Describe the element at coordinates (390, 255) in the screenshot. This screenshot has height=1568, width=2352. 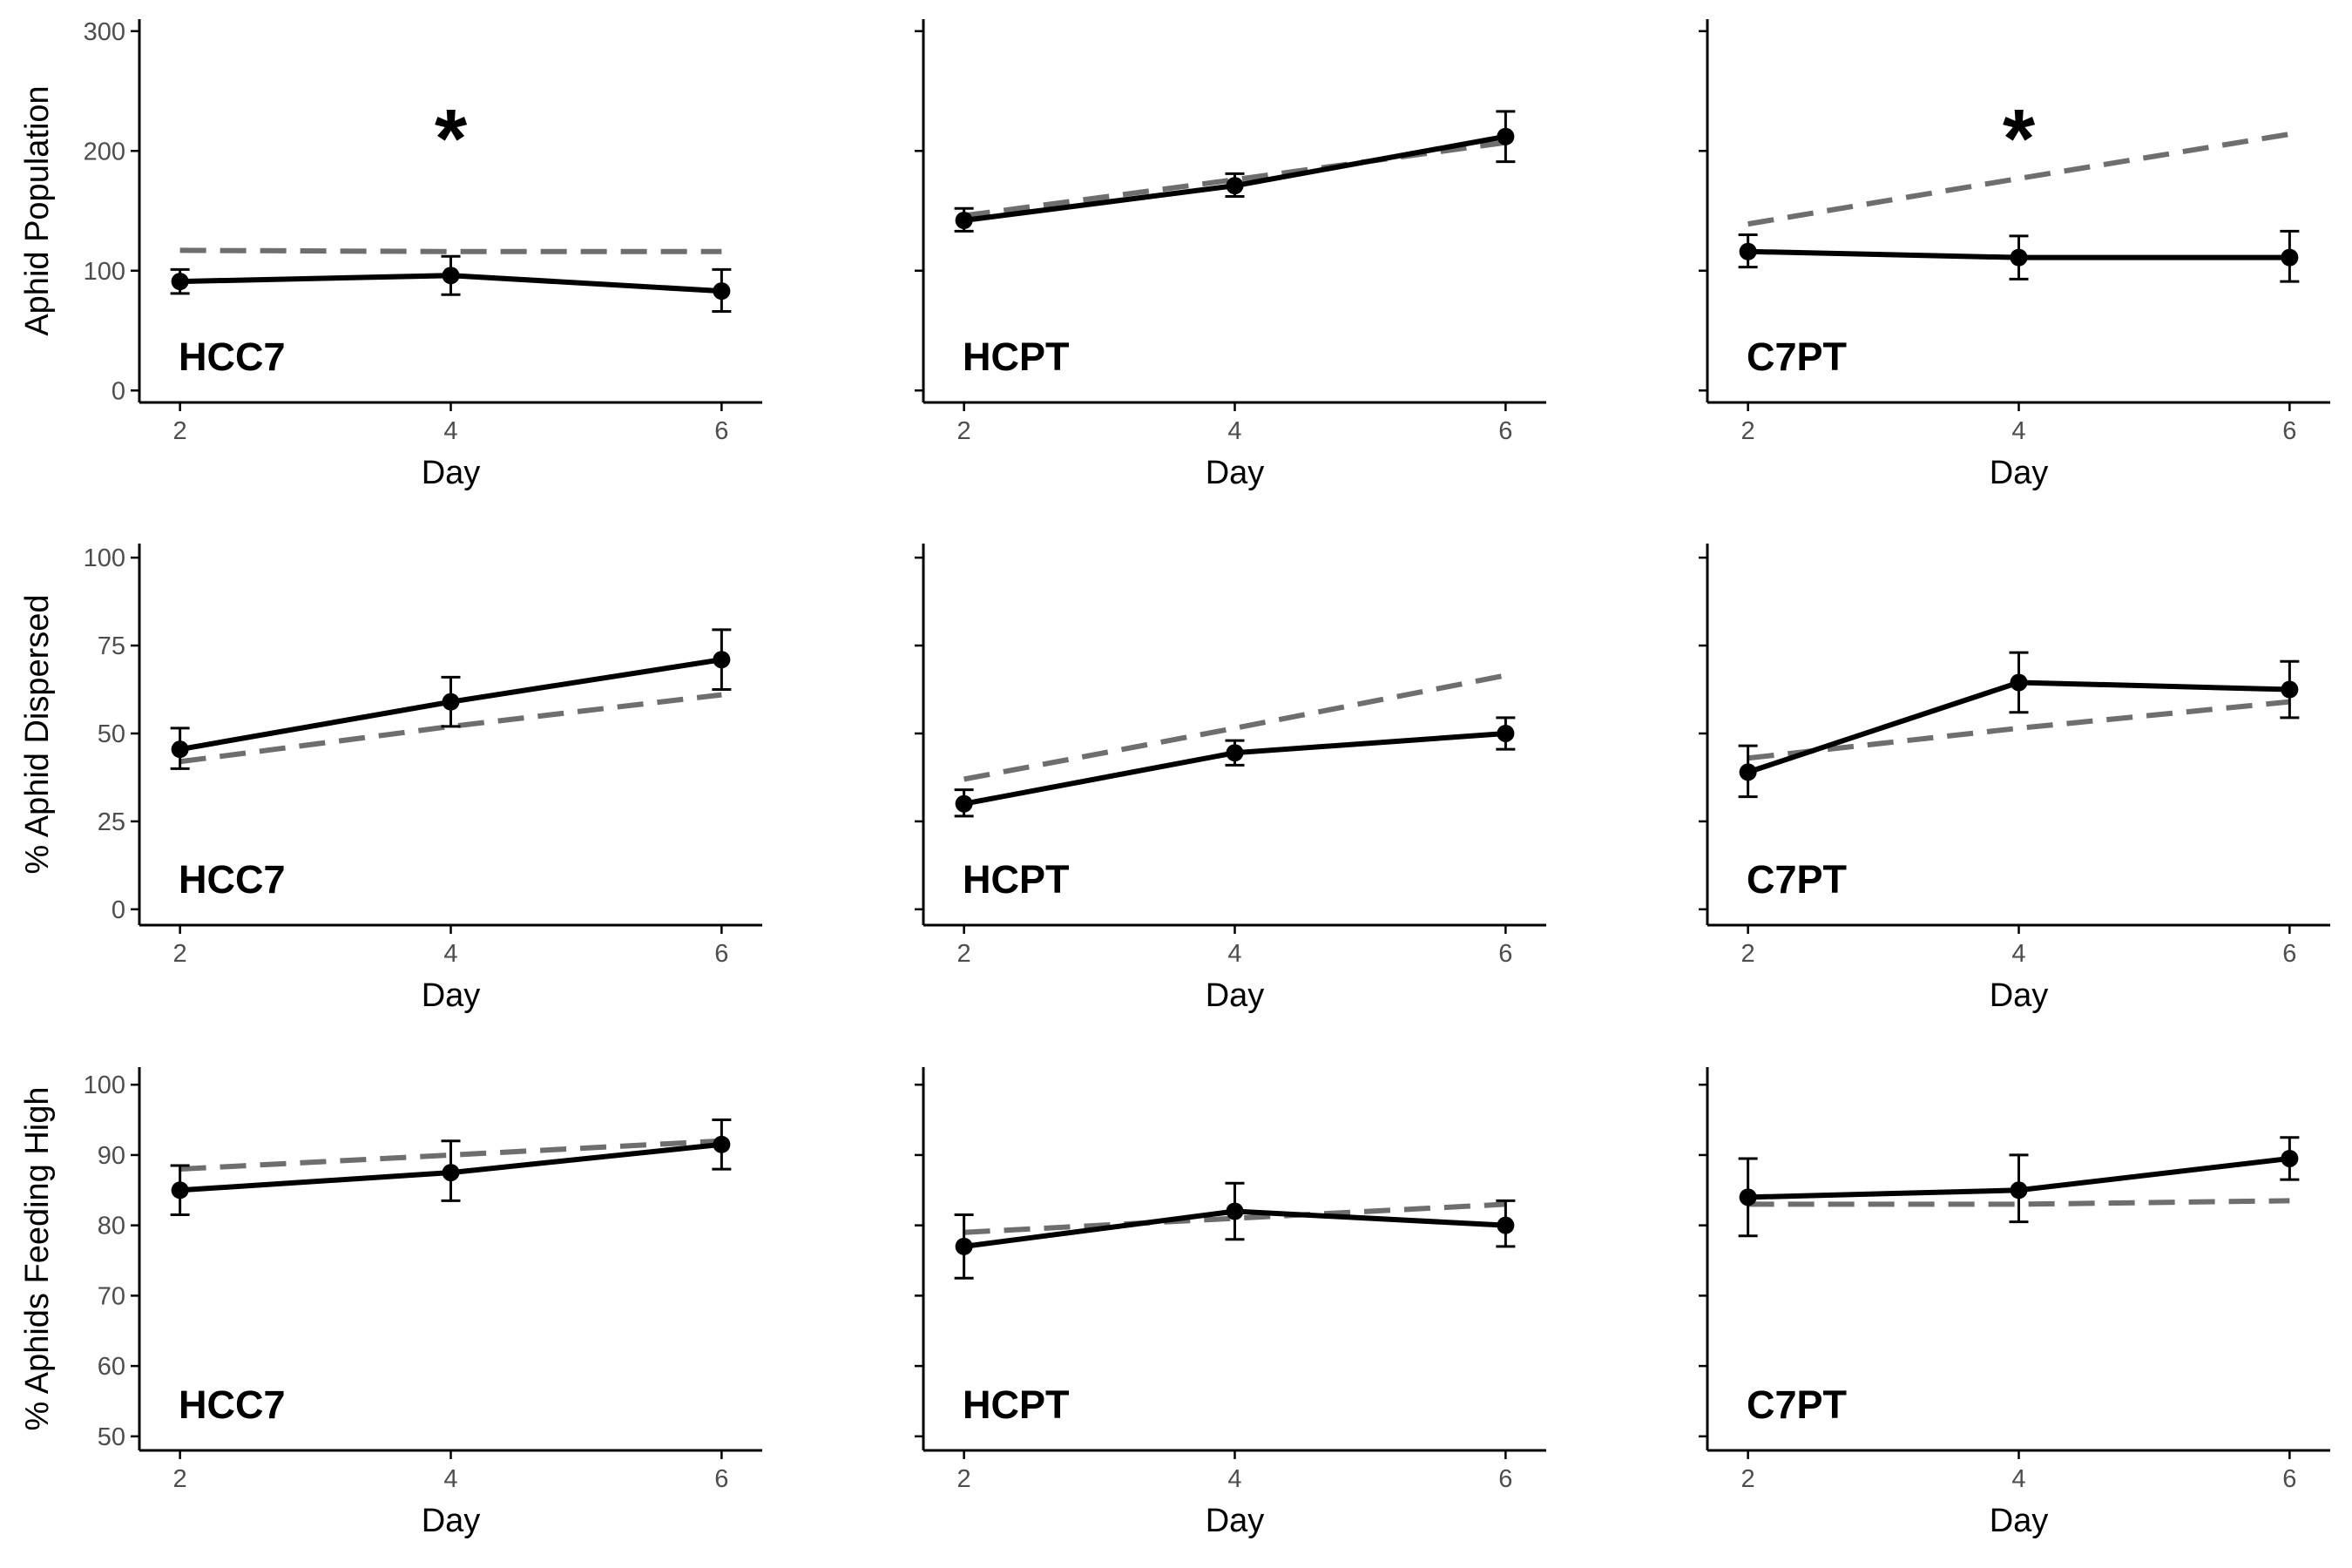
I see `panel-hcc7-row-1: 0 100 200 300 2 4 6 Day Aphid Population HCC7 *` at that location.